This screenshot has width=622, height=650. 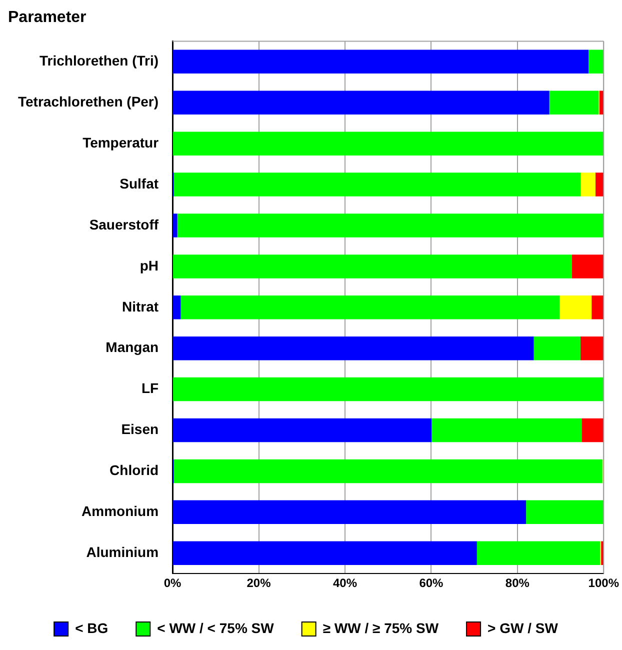 I want to click on legend-label: ≥ WW / ≥ 75% SW, so click(x=381, y=628).